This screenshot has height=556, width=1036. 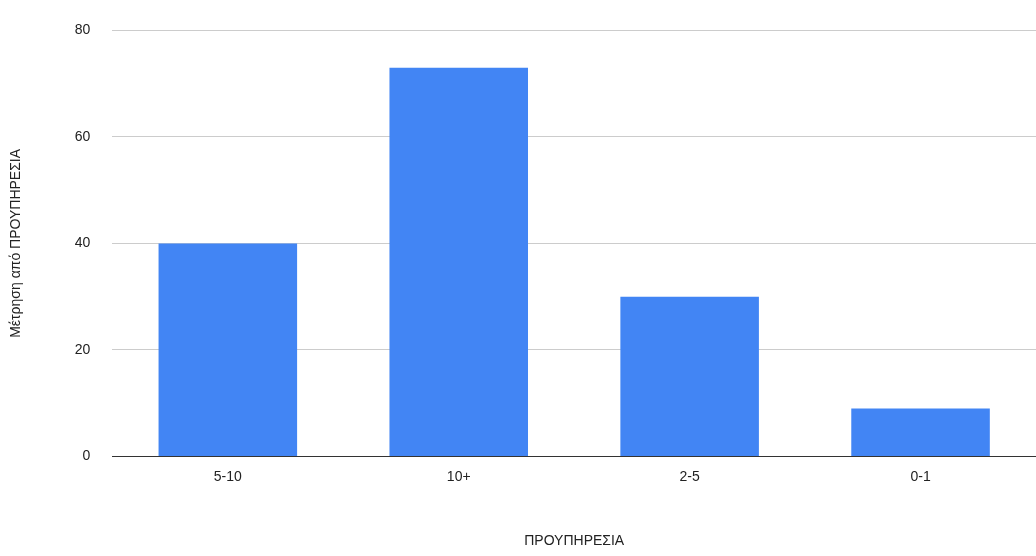 I want to click on x-tick-label: 10+, so click(x=458, y=475).